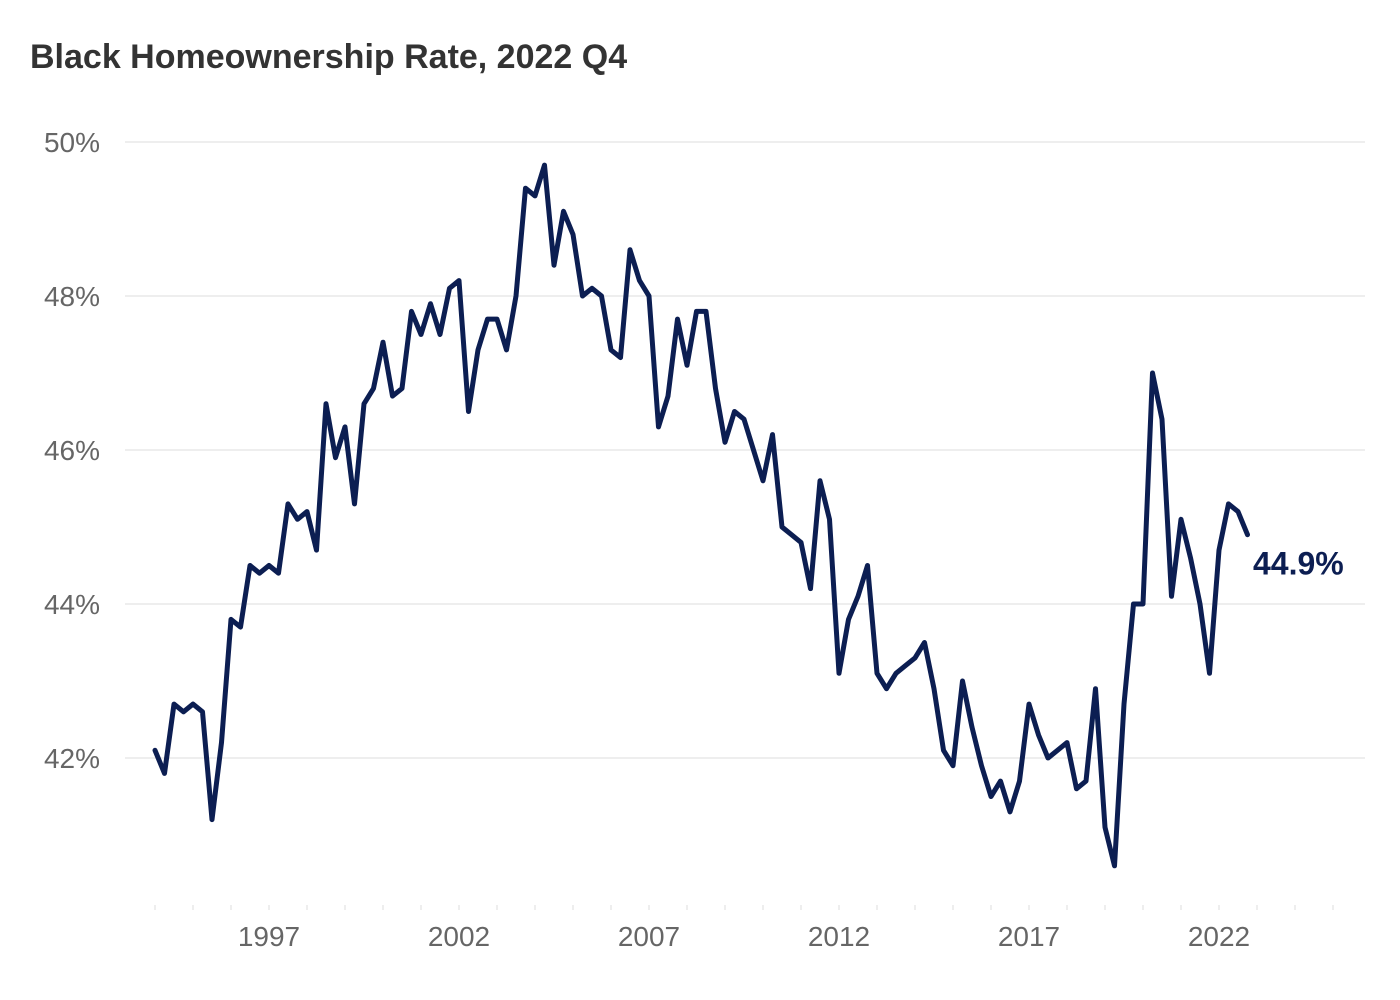 The image size is (1400, 1000). What do you see at coordinates (1029, 936) in the screenshot?
I see `x-tick-label: 2017` at bounding box center [1029, 936].